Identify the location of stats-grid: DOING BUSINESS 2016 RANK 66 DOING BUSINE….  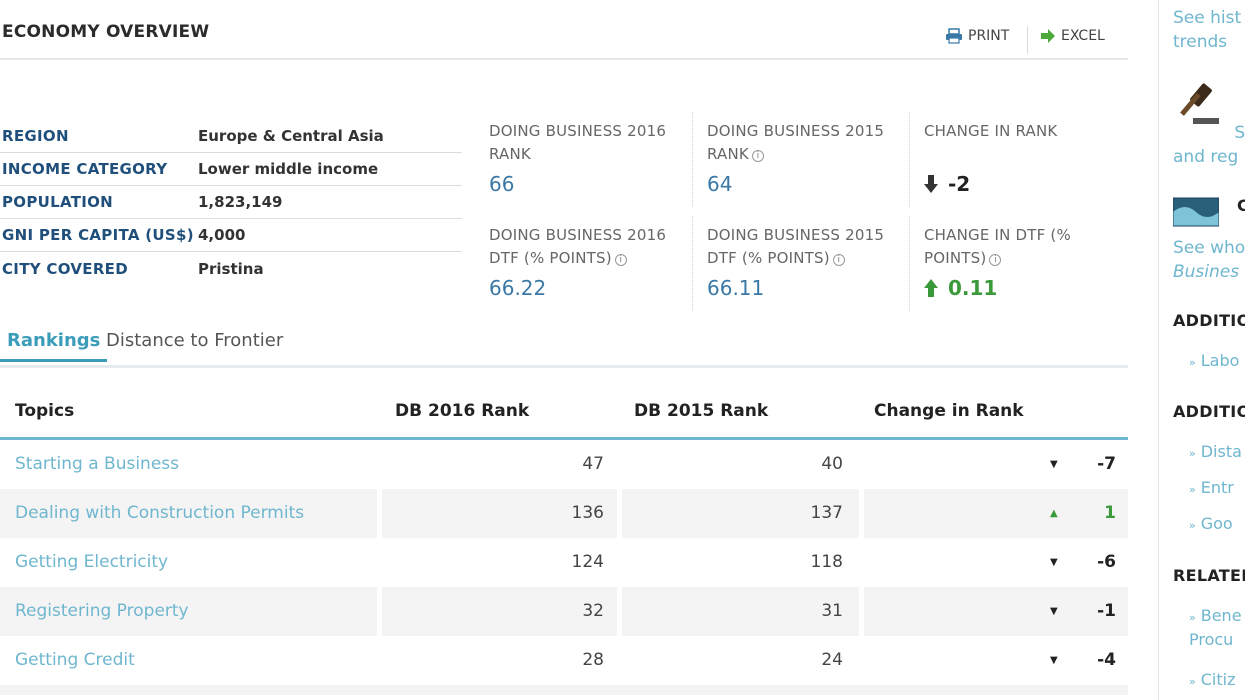
(800, 212).